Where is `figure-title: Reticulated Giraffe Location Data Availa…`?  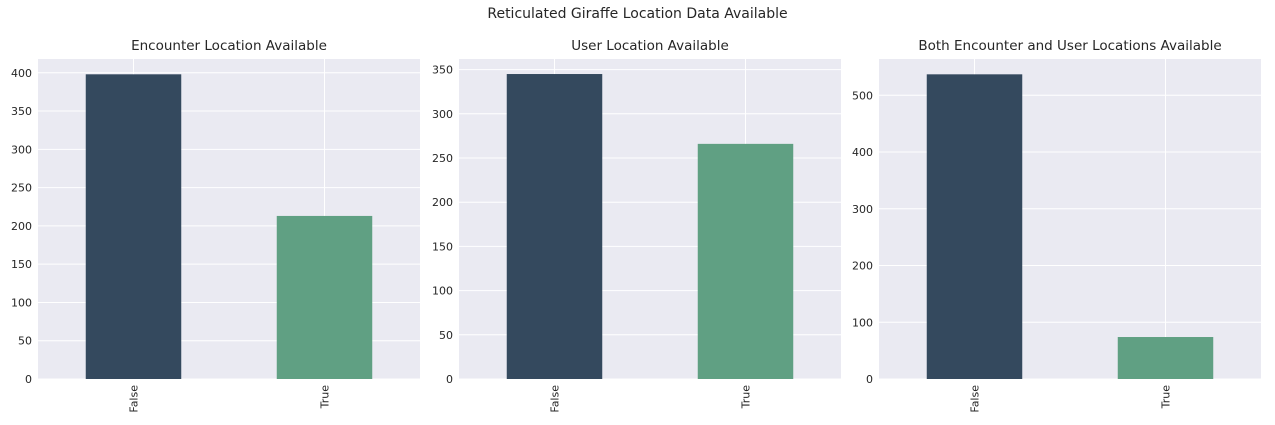 figure-title: Reticulated Giraffe Location Data Availa… is located at coordinates (637, 14).